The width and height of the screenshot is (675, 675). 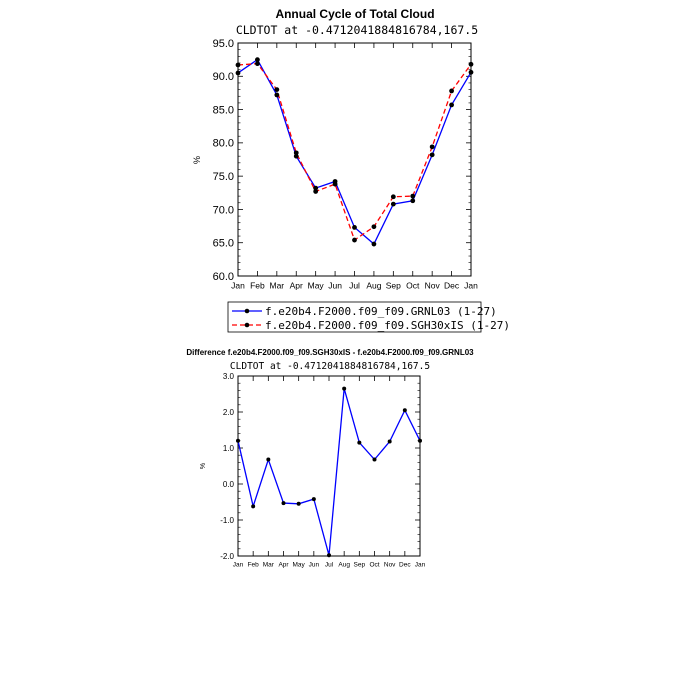 I want to click on chart1-ylabel: %, so click(x=197, y=160).